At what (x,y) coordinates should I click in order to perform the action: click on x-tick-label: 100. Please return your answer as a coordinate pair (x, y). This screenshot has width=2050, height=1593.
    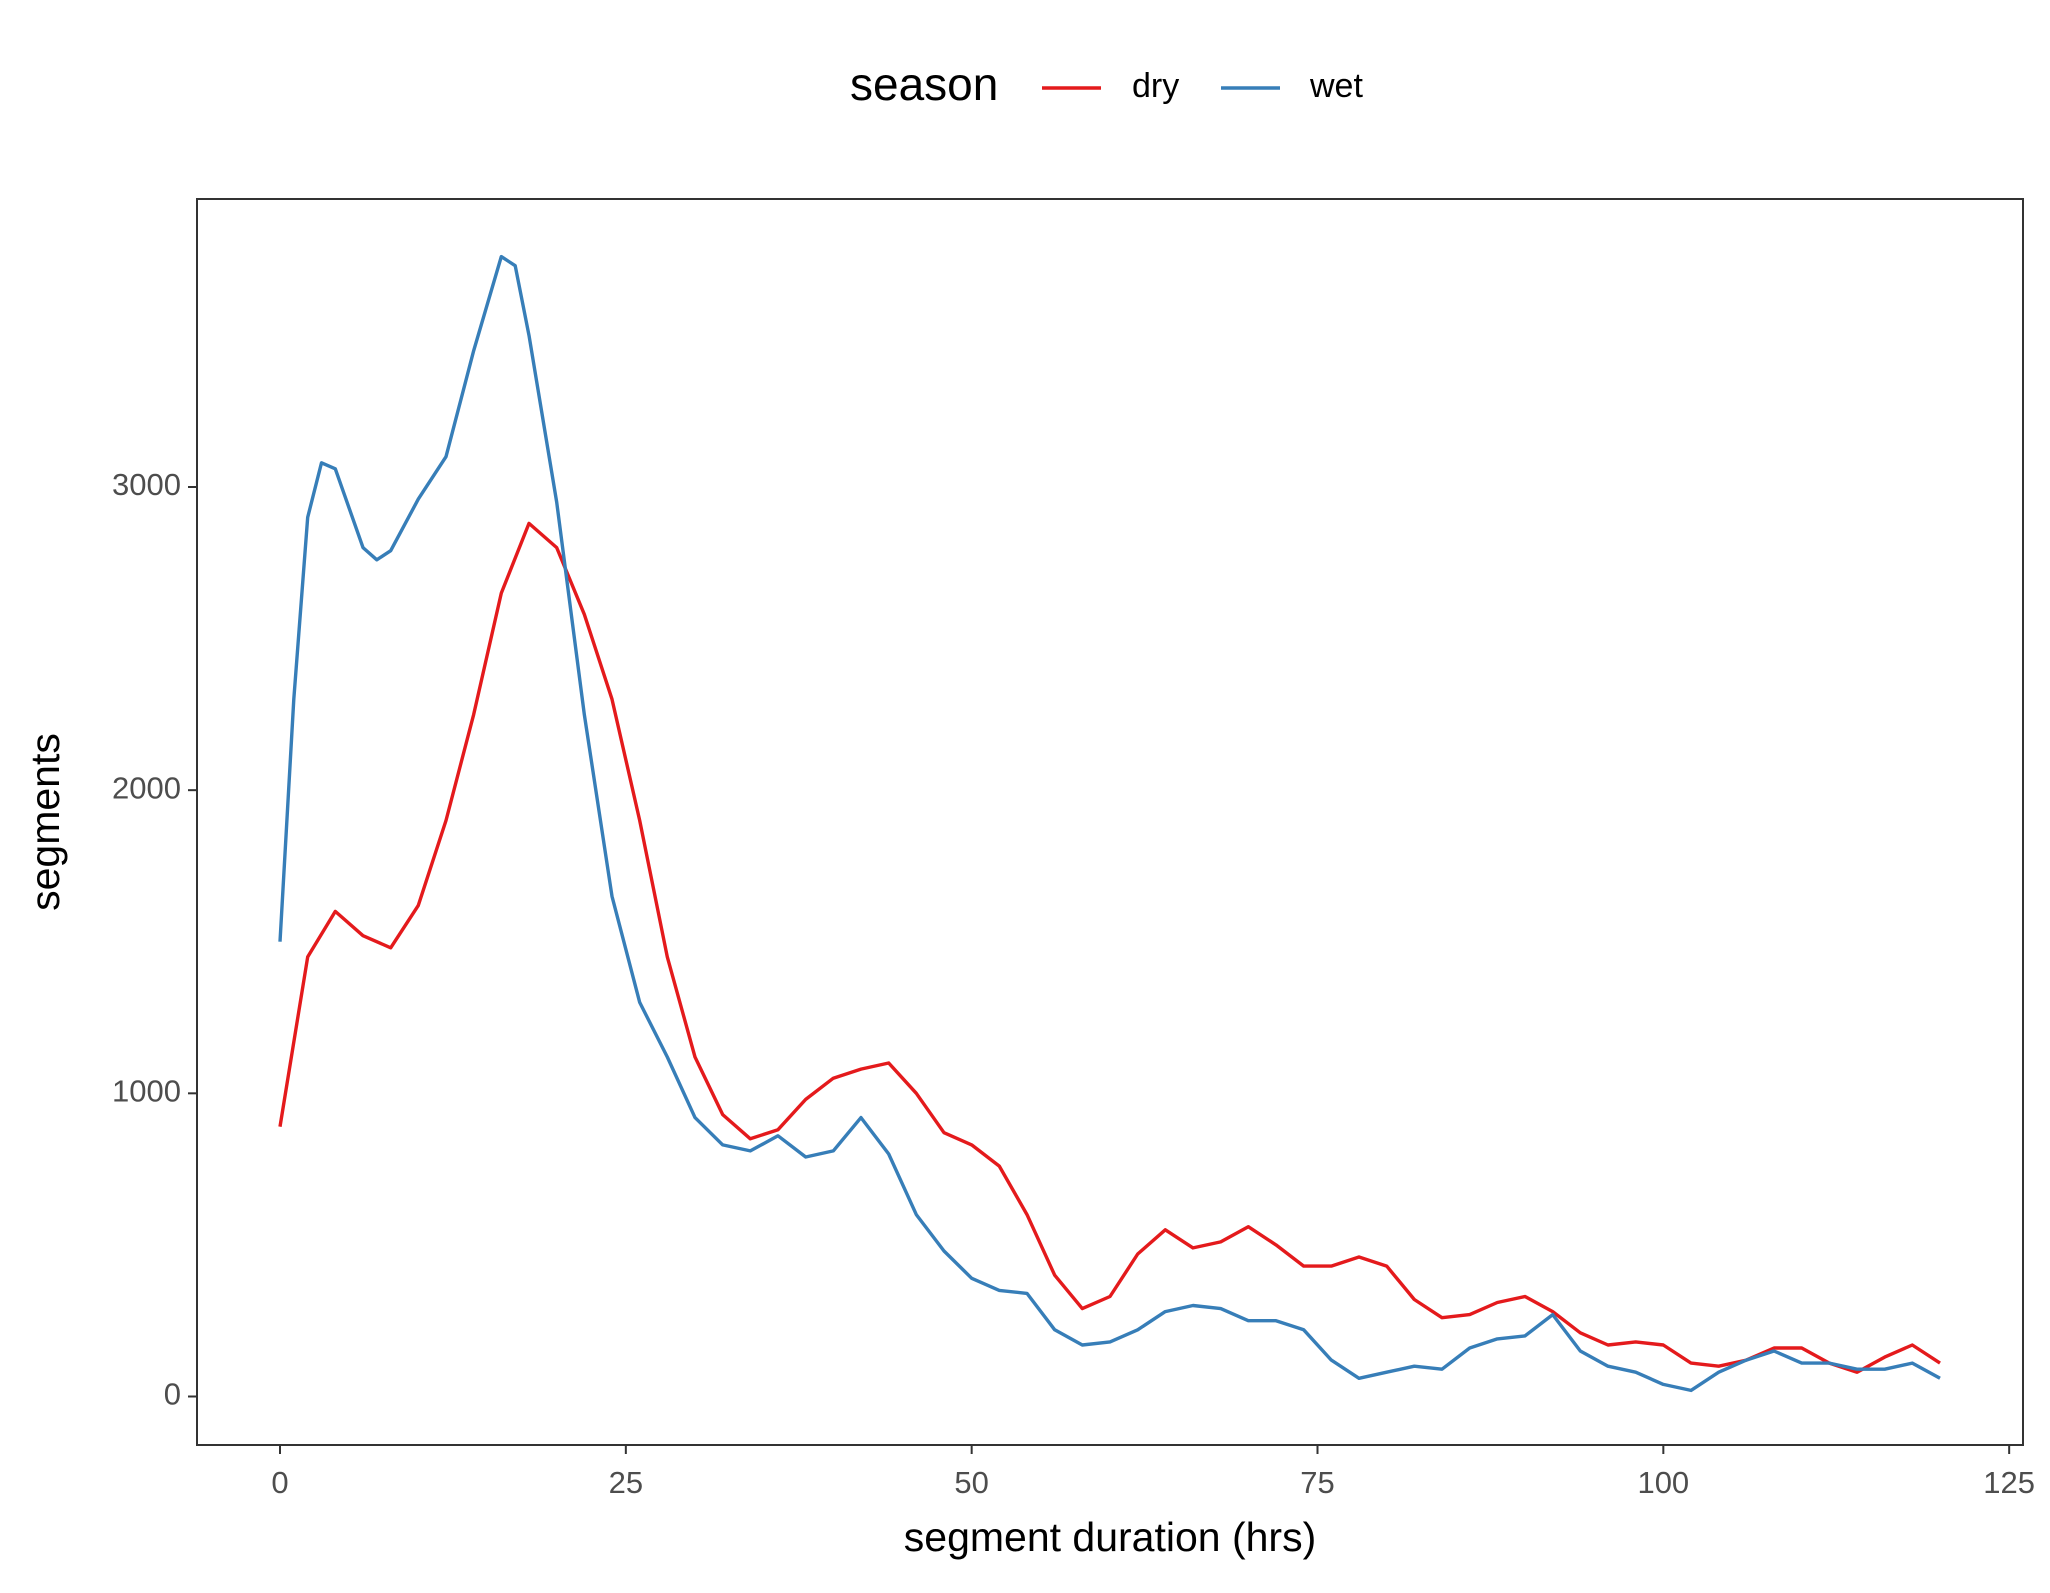
    Looking at the image, I should click on (1663, 1482).